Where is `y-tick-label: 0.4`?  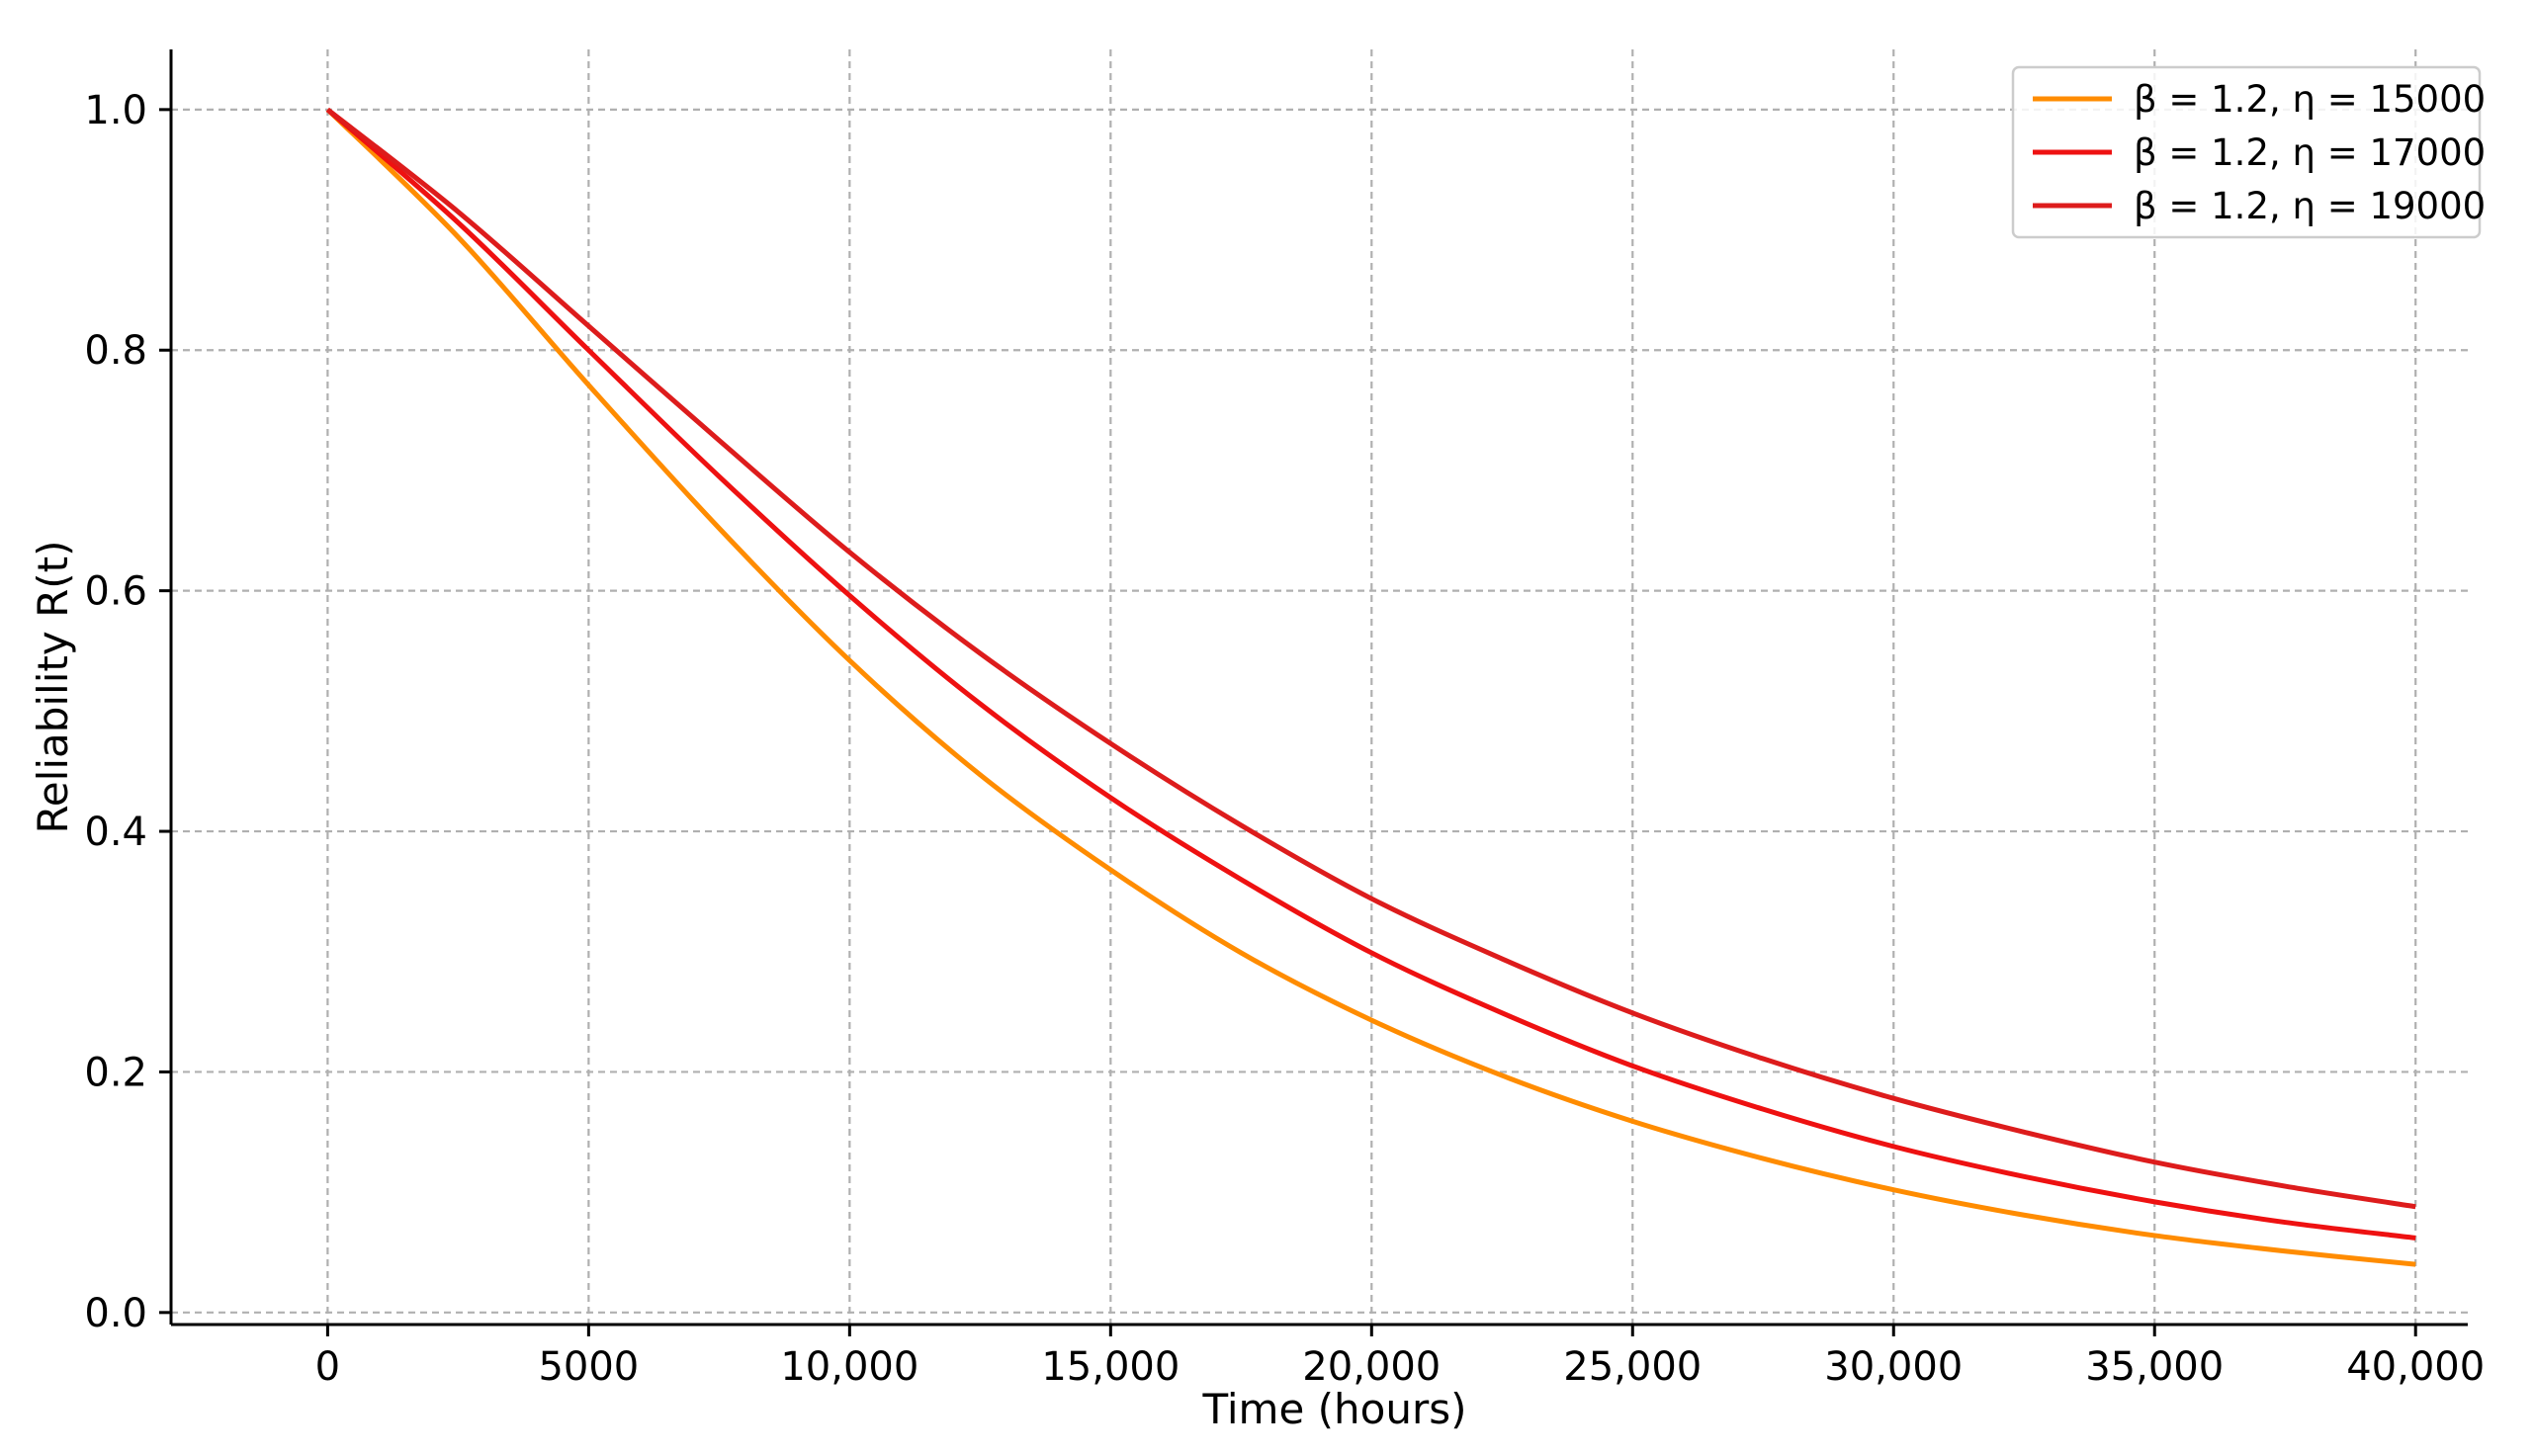 y-tick-label: 0.4 is located at coordinates (115, 832).